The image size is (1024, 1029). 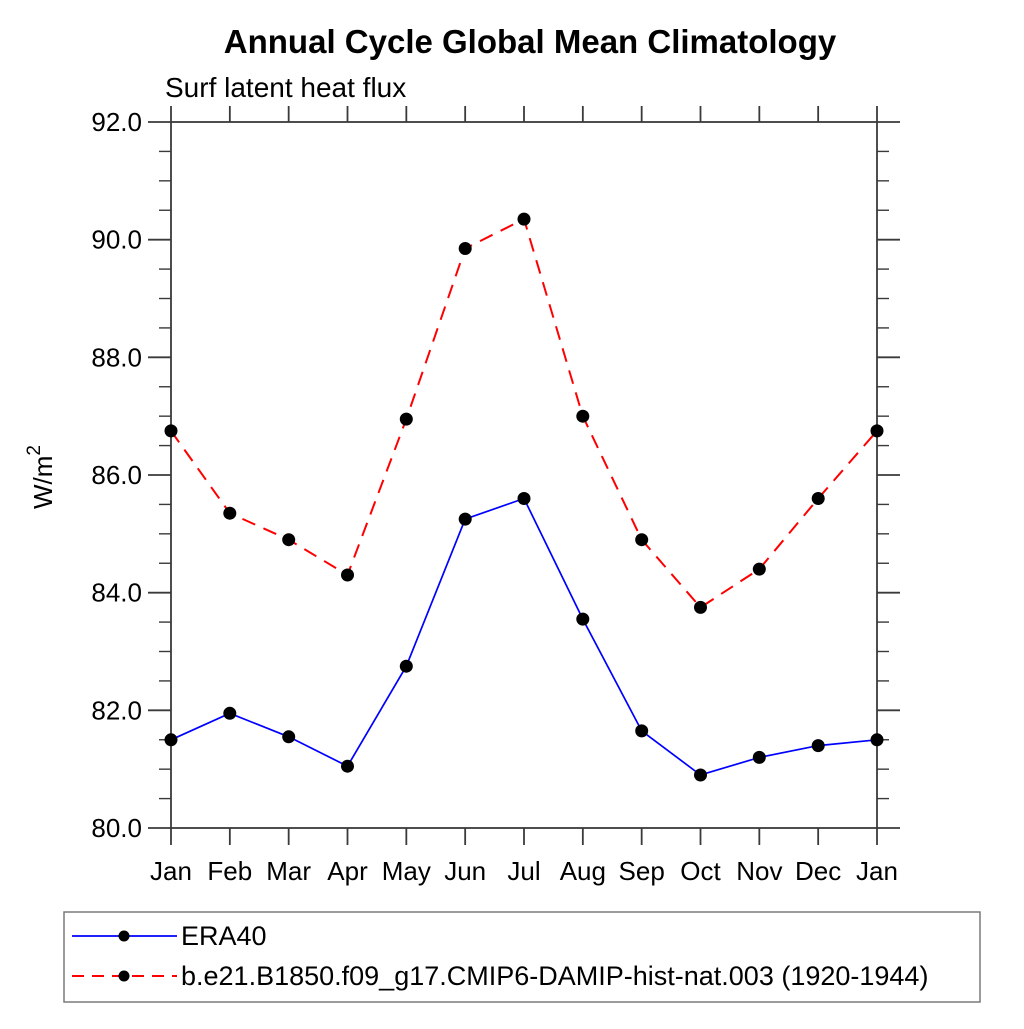 What do you see at coordinates (818, 746) in the screenshot?
I see `data-point-s0-Dec` at bounding box center [818, 746].